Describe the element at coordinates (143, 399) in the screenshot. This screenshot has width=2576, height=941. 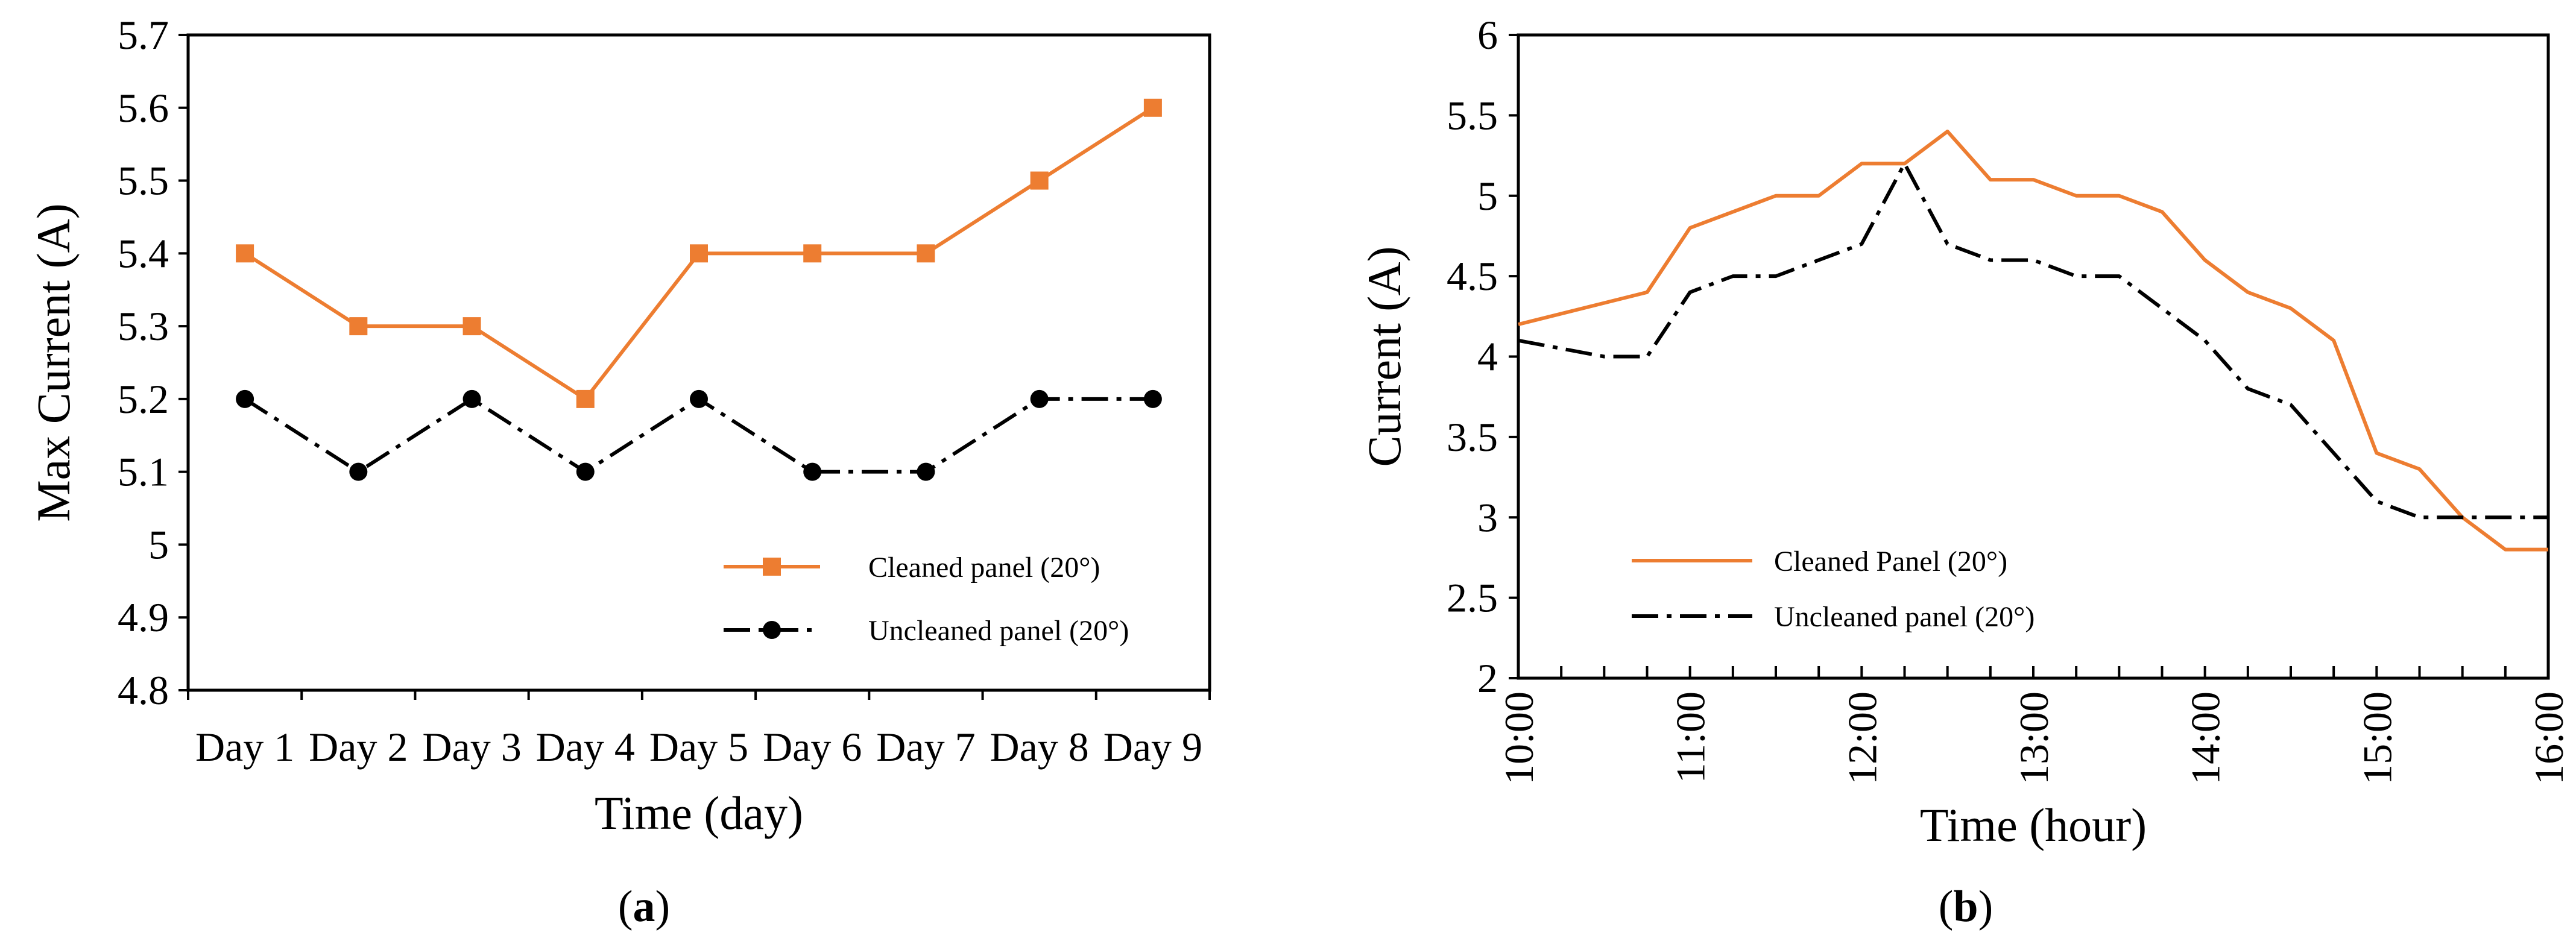
I see `y-tick-label: 5.2` at that location.